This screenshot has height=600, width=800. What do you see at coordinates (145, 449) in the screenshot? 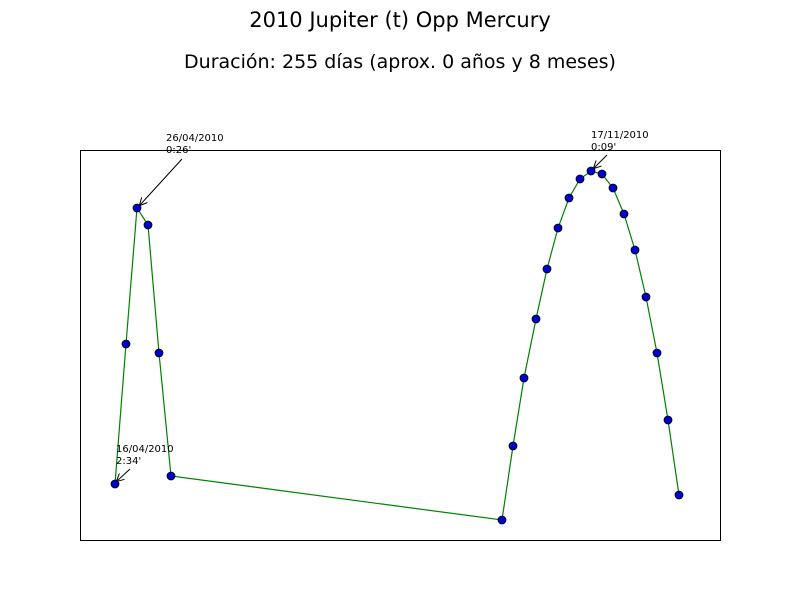
I see `annotation-date: 16/04/2010` at bounding box center [145, 449].